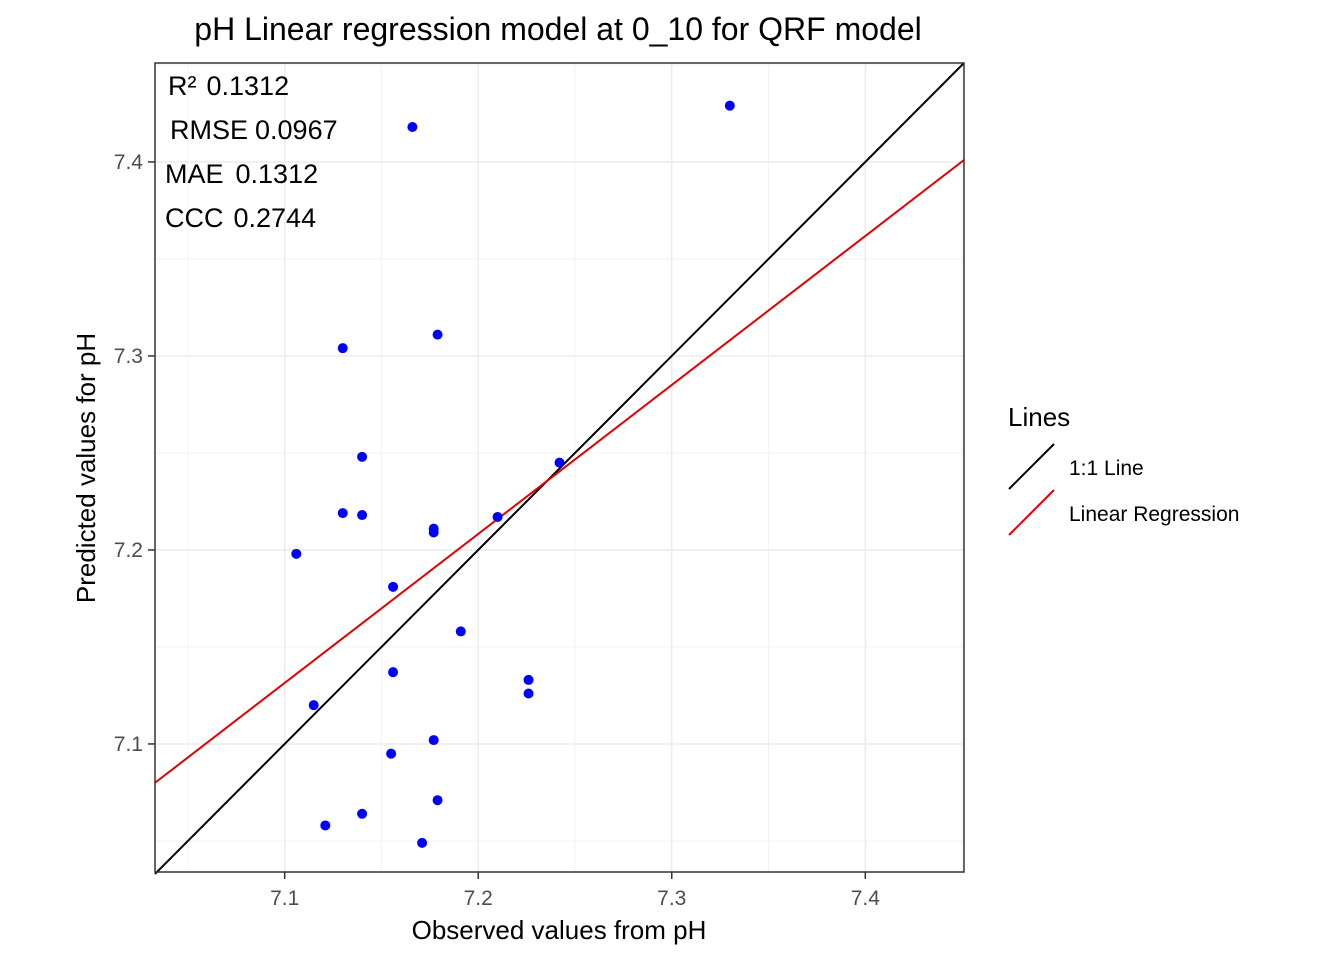 Image resolution: width=1344 pixels, height=960 pixels. What do you see at coordinates (128, 744) in the screenshot?
I see `y-tick-label: 7.1` at bounding box center [128, 744].